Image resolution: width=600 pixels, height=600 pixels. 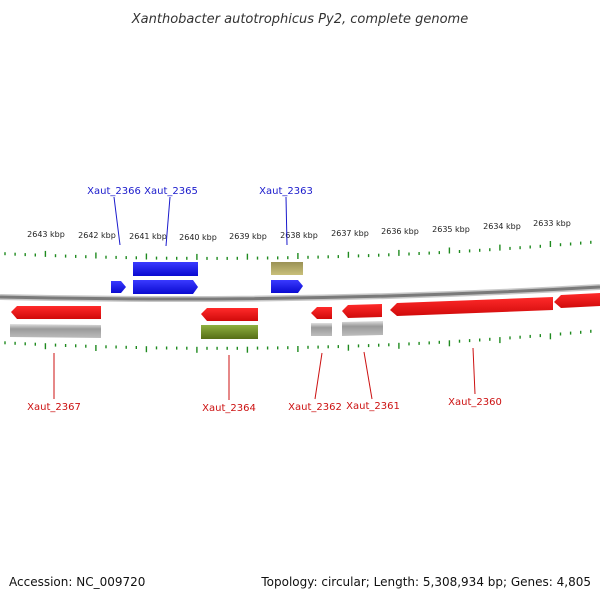 I want to click on gene-xaut-2365-arrow, so click(x=165, y=287).